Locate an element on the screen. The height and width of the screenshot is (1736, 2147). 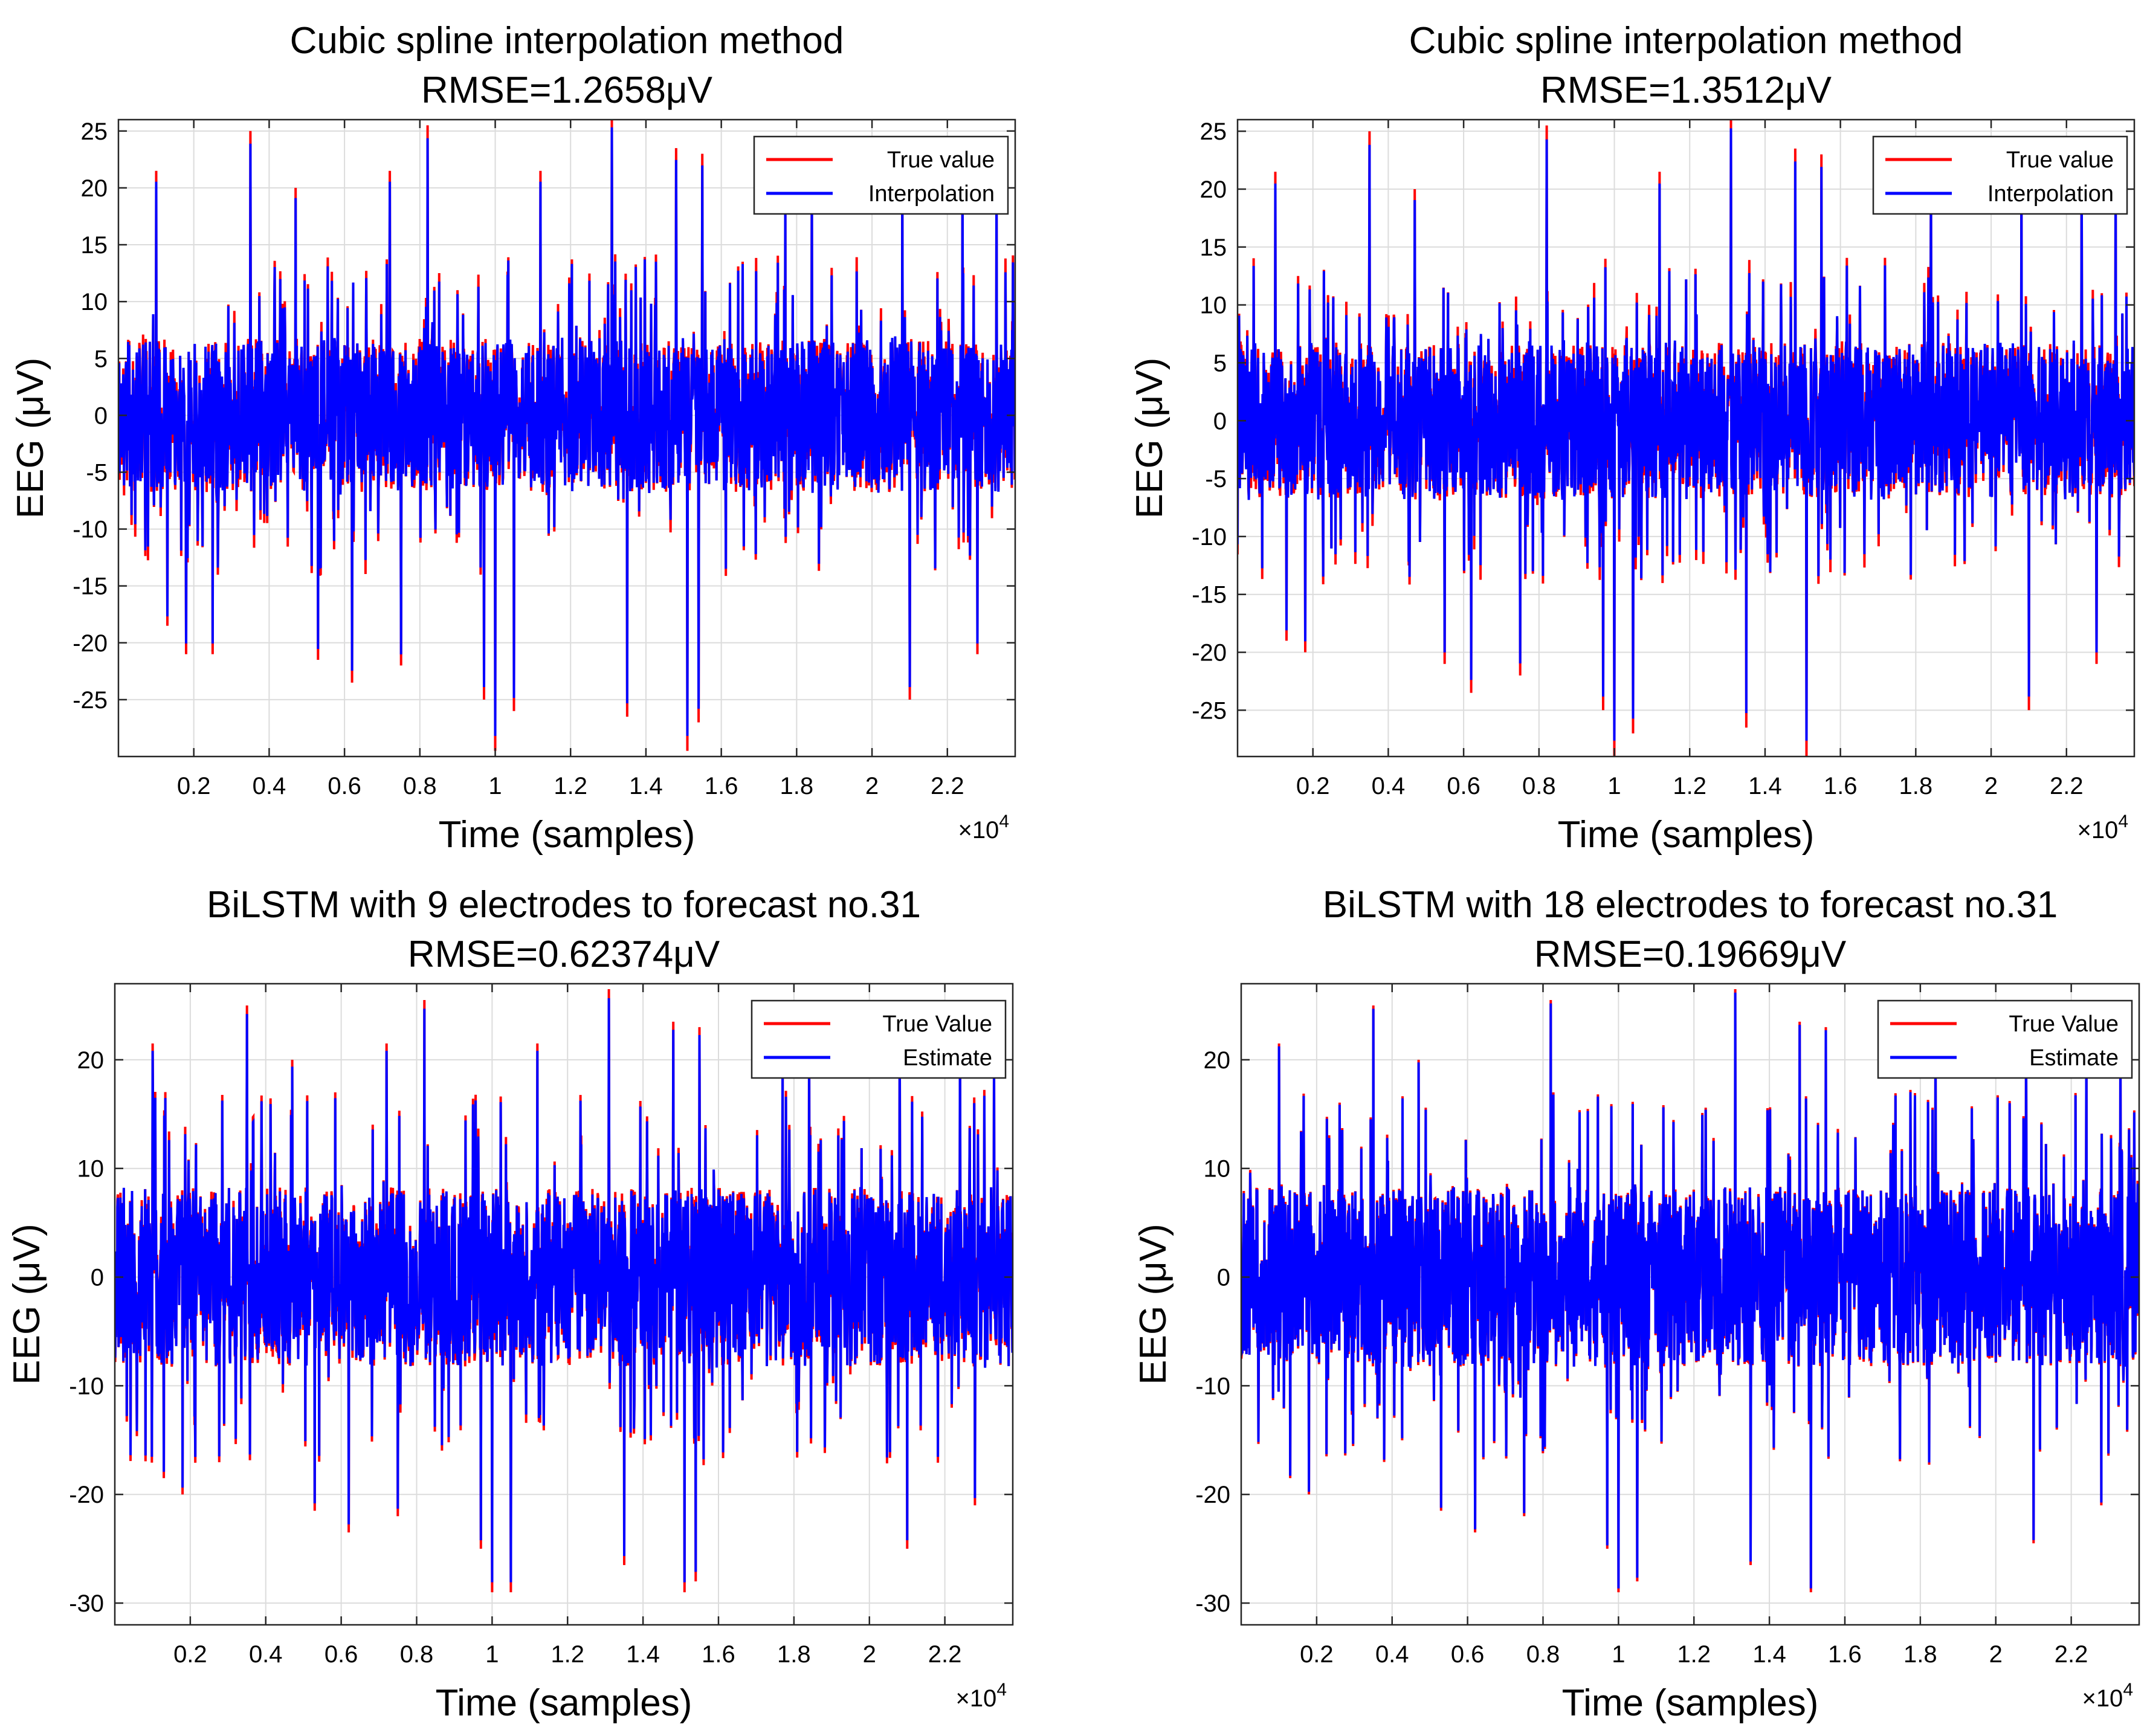
legend-entry-label: Interpolation is located at coordinates (931, 194).